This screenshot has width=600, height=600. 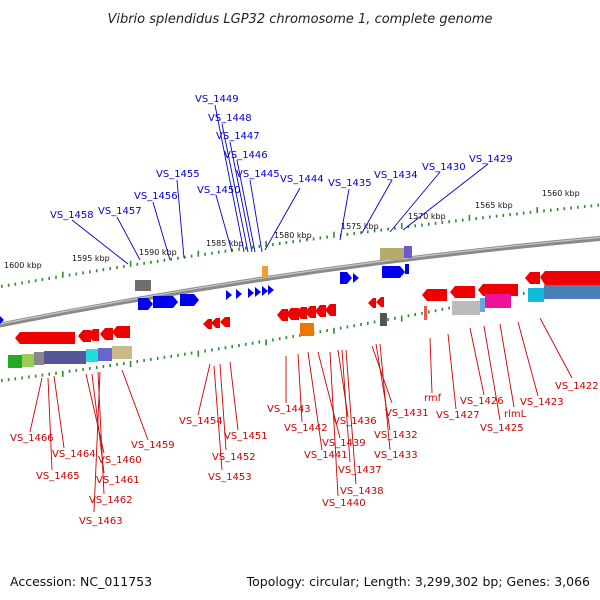 I want to click on gene-label: VS_1446, so click(x=246, y=155).